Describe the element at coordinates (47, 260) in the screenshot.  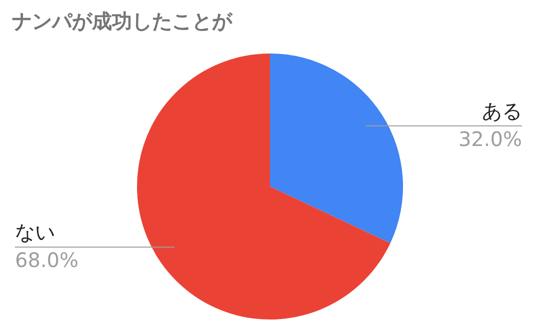
I see `data-label: 68.0%` at that location.